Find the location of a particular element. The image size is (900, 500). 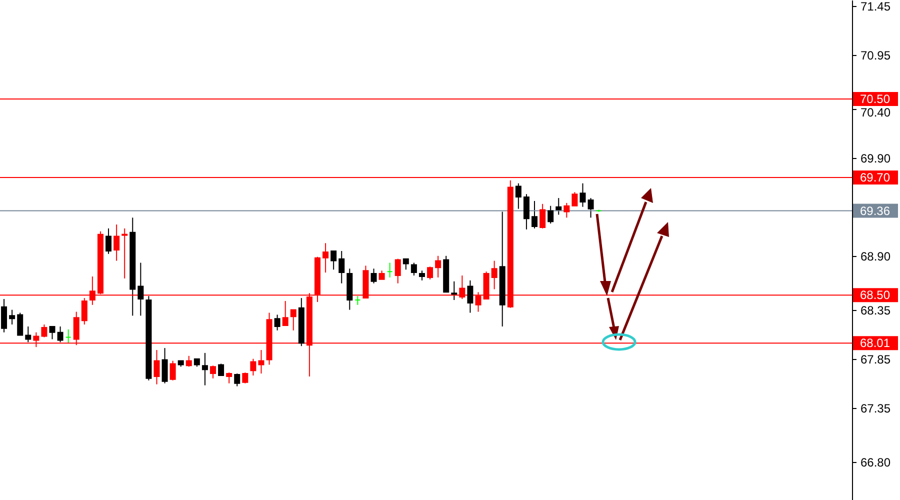

ref-line-label: 70.50 is located at coordinates (875, 99).